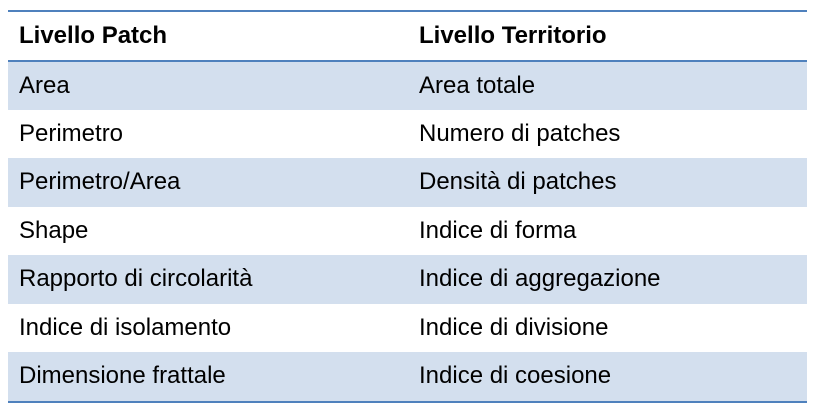 This screenshot has height=413, width=819. Describe the element at coordinates (44, 85) in the screenshot. I see `patch-metric-cell: Area` at that location.